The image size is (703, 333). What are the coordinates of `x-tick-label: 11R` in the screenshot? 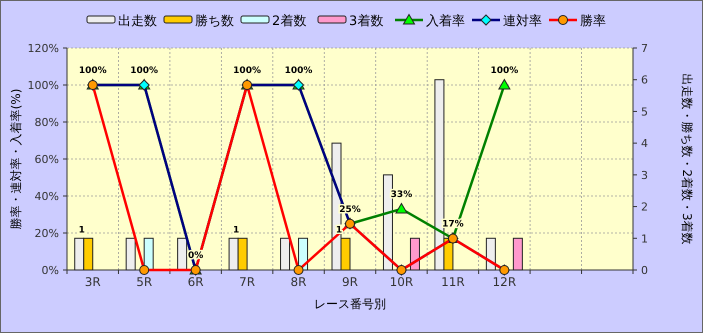 It's located at (453, 282).